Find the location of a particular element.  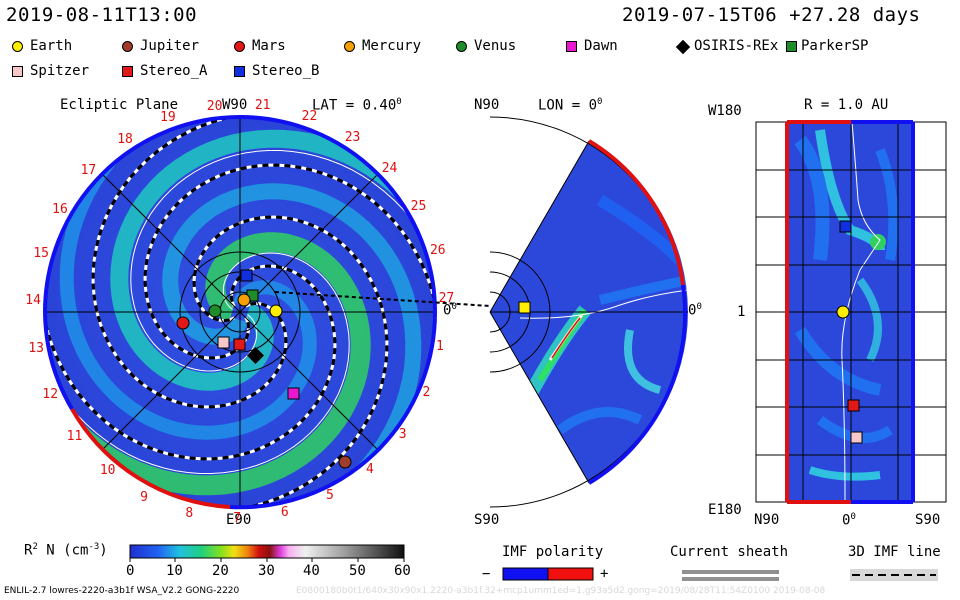

legend-item-jupiter: Jupiter is located at coordinates (160, 46).